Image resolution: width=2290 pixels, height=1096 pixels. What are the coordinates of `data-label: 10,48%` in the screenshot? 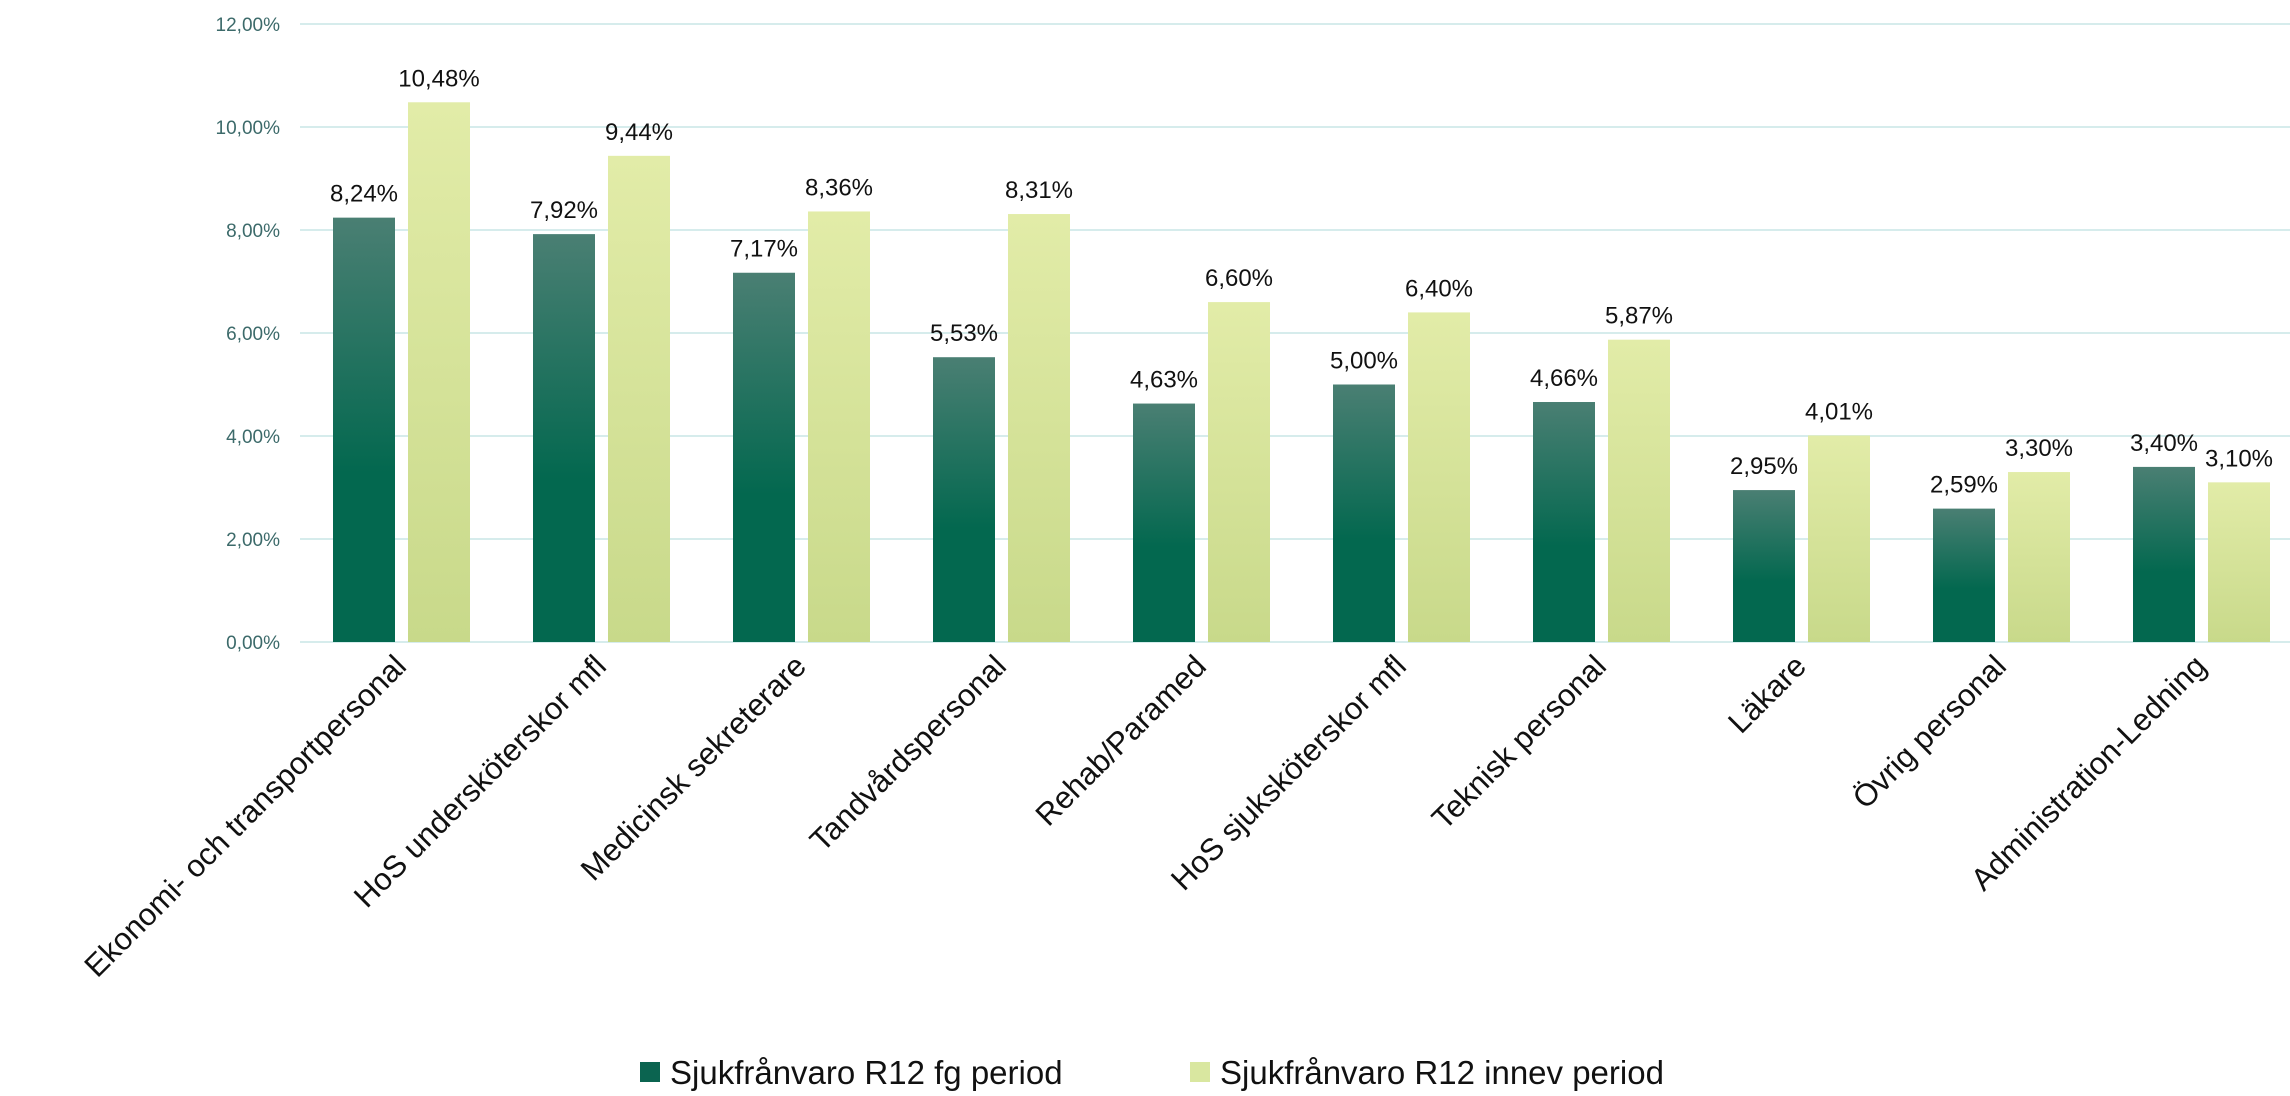 It's located at (438, 78).